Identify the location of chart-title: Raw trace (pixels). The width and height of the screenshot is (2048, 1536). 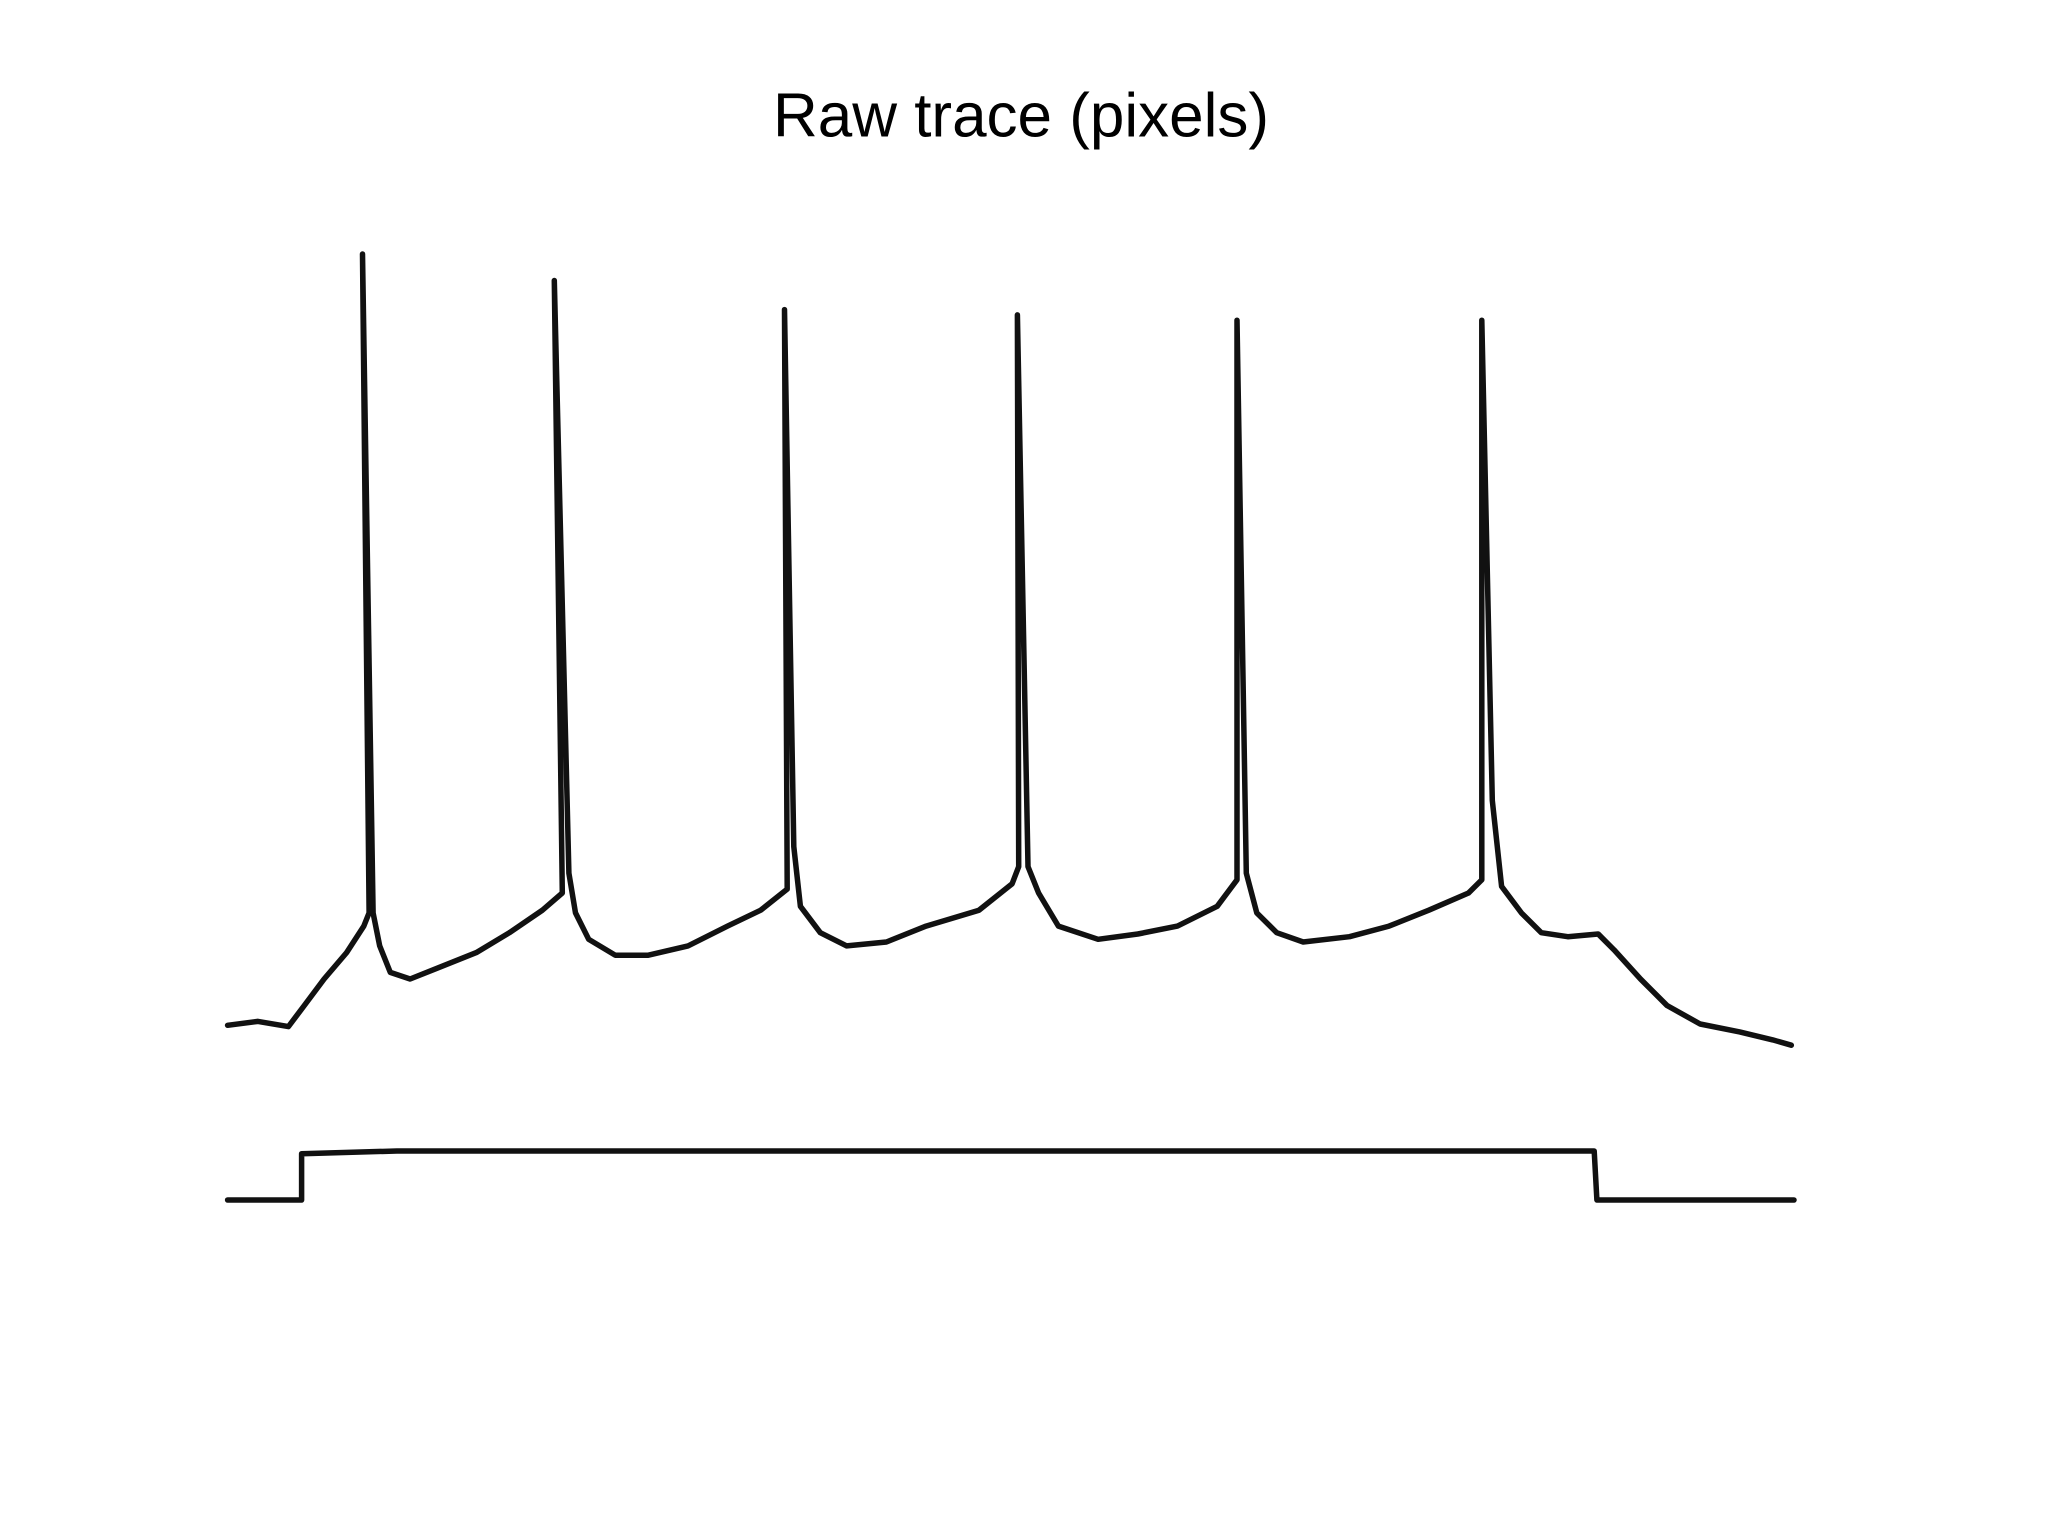
(1021, 115).